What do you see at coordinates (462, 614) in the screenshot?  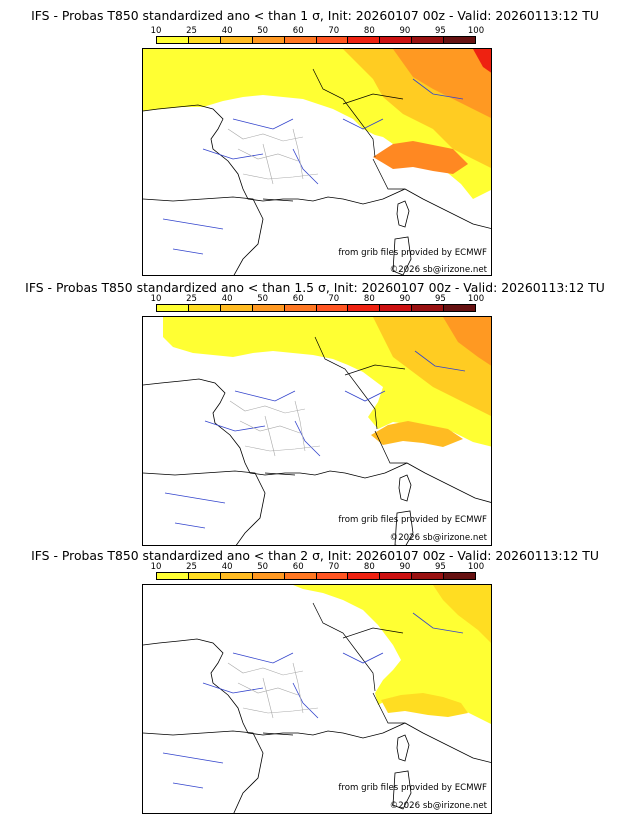 I see `probability-area-mid` at bounding box center [462, 614].